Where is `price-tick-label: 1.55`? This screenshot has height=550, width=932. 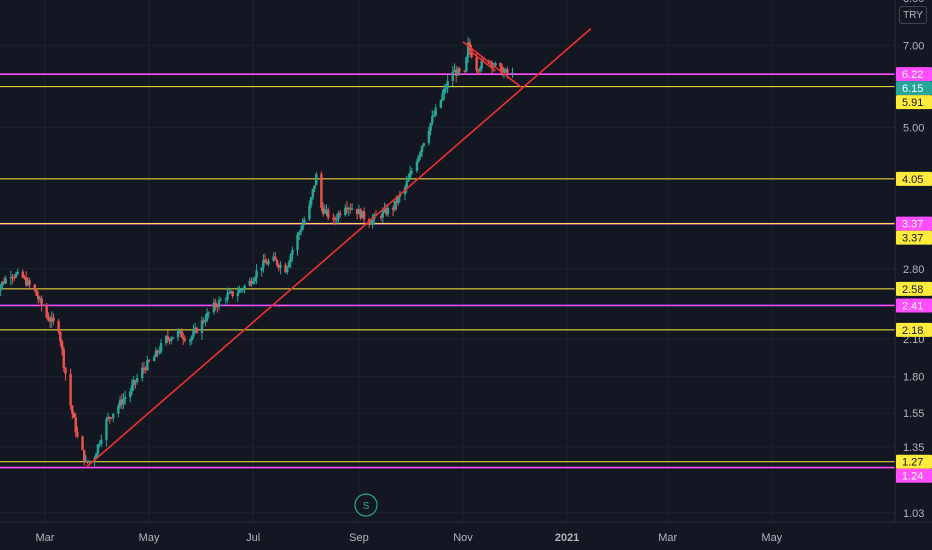 price-tick-label: 1.55 is located at coordinates (913, 414).